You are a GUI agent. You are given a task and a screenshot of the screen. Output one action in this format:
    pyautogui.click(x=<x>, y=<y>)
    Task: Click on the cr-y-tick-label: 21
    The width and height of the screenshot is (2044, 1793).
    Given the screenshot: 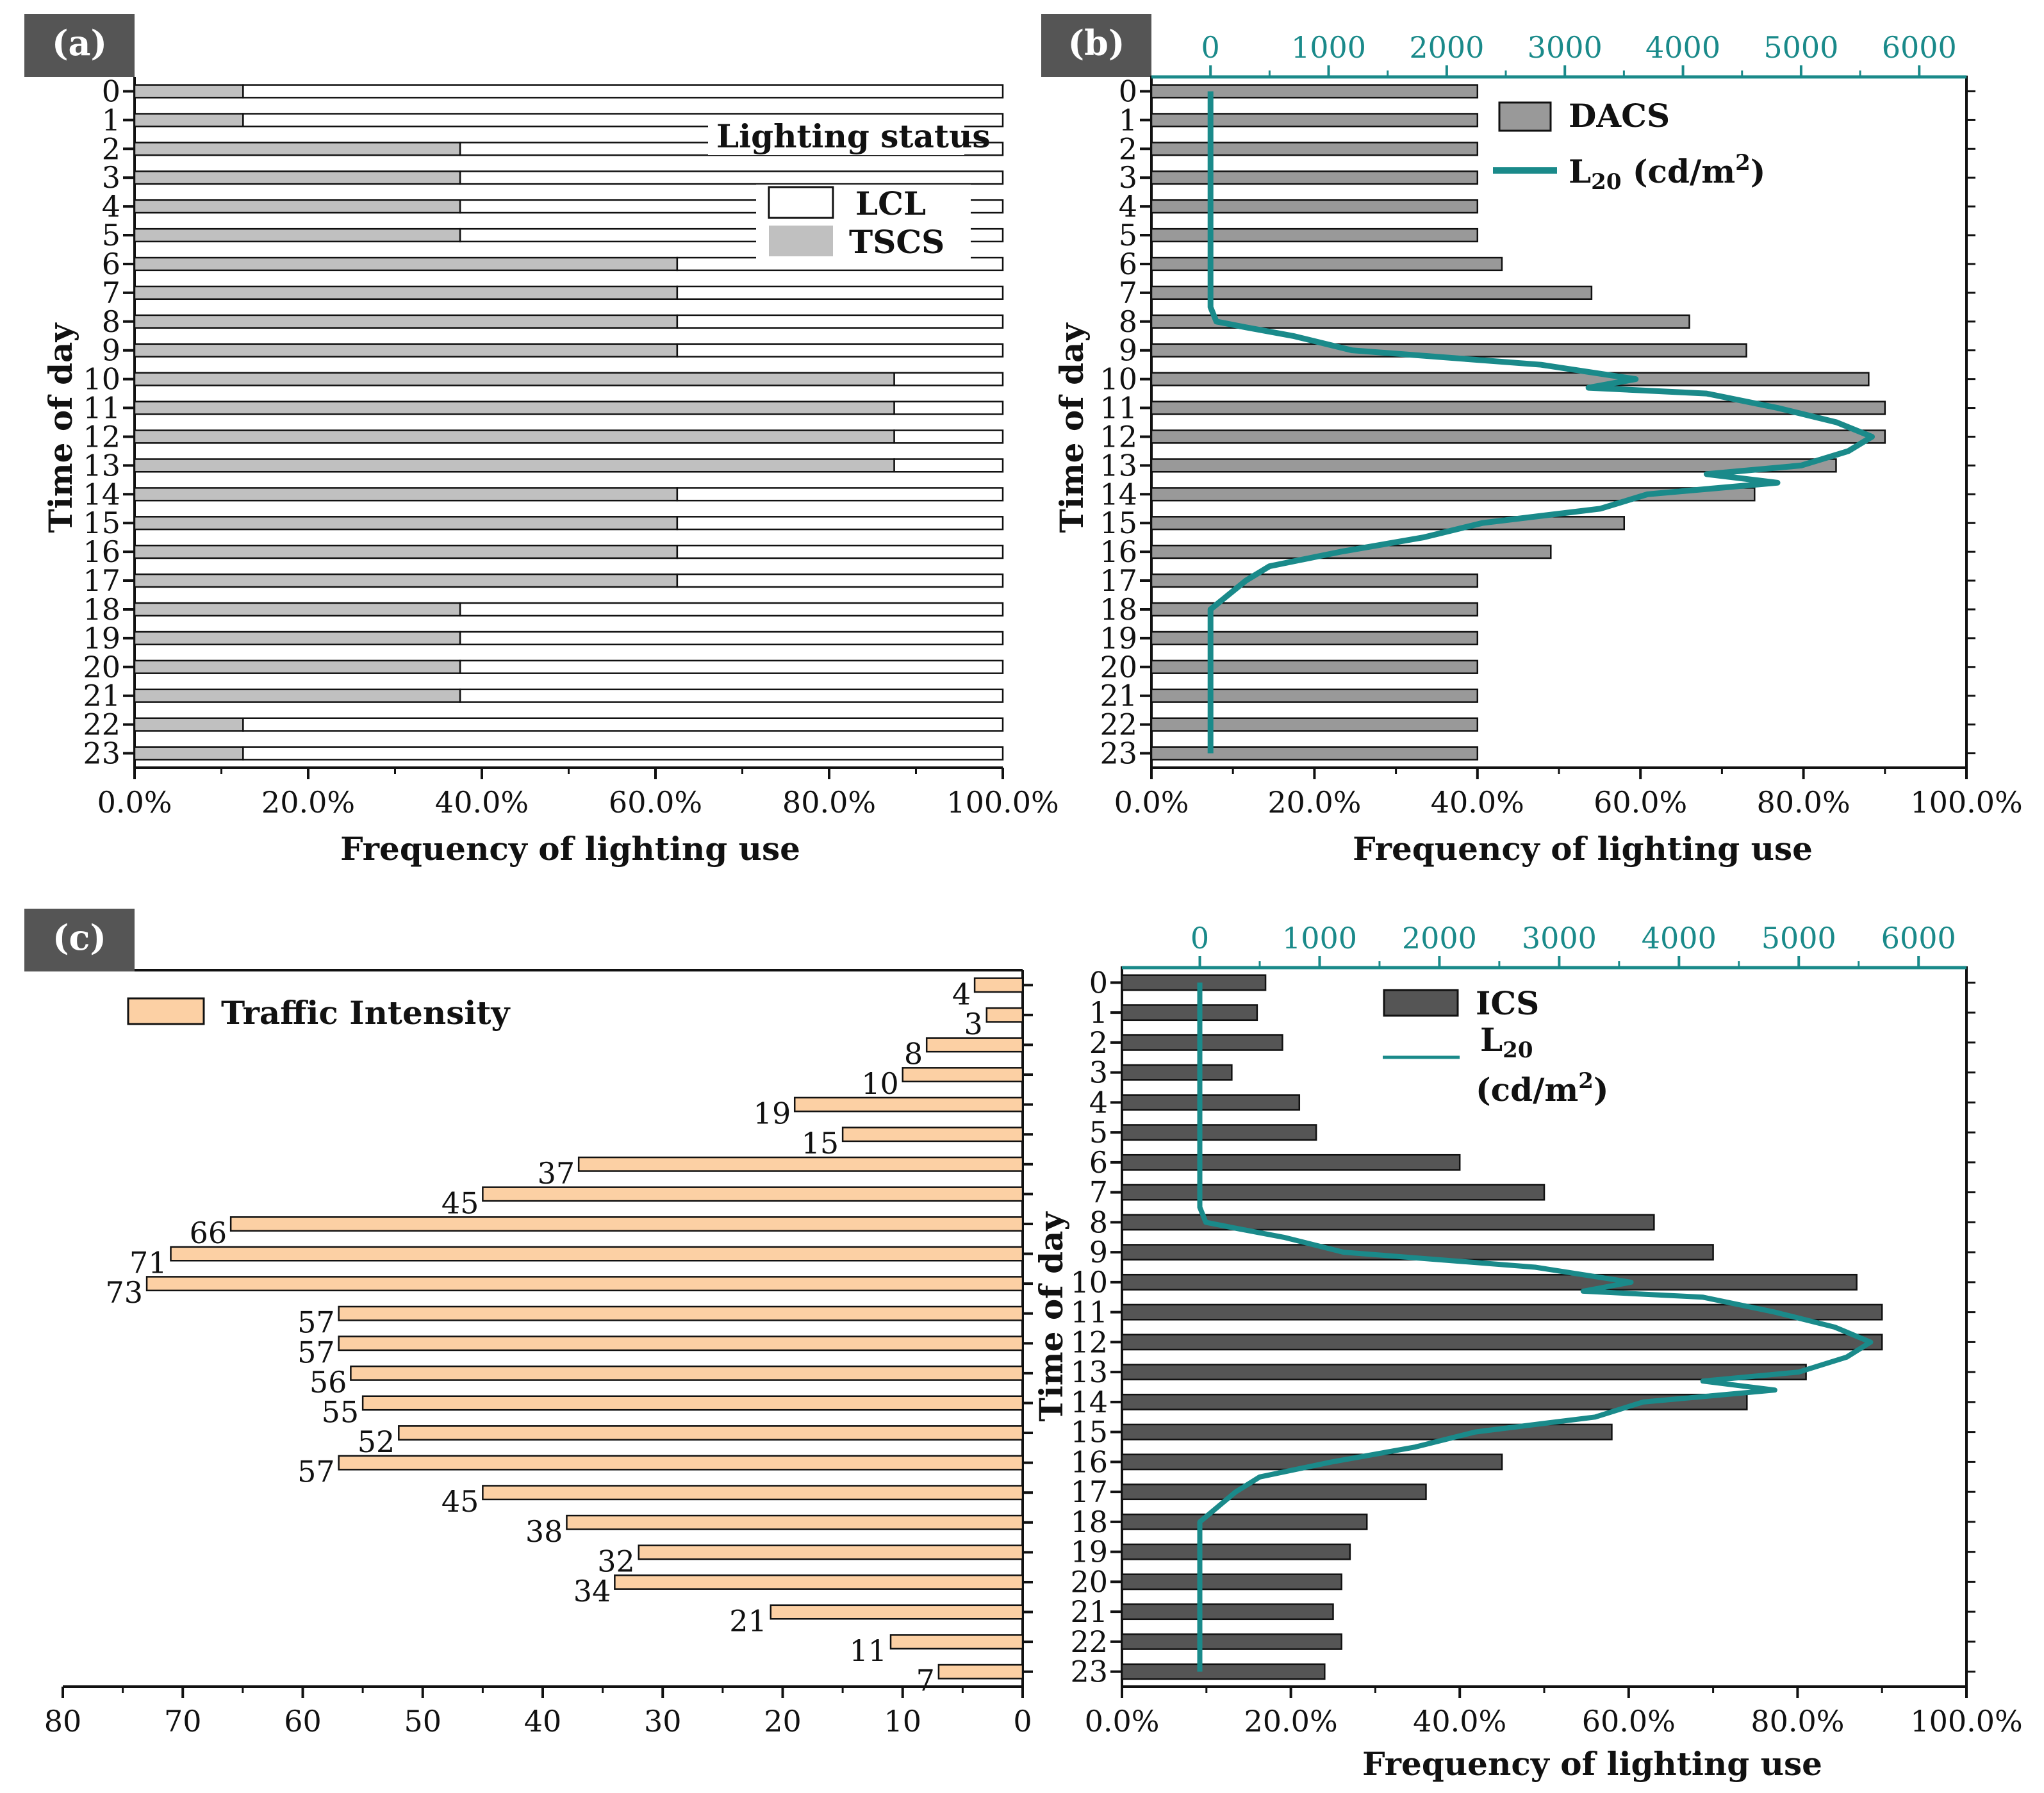 What is the action you would take?
    pyautogui.click(x=1089, y=1611)
    